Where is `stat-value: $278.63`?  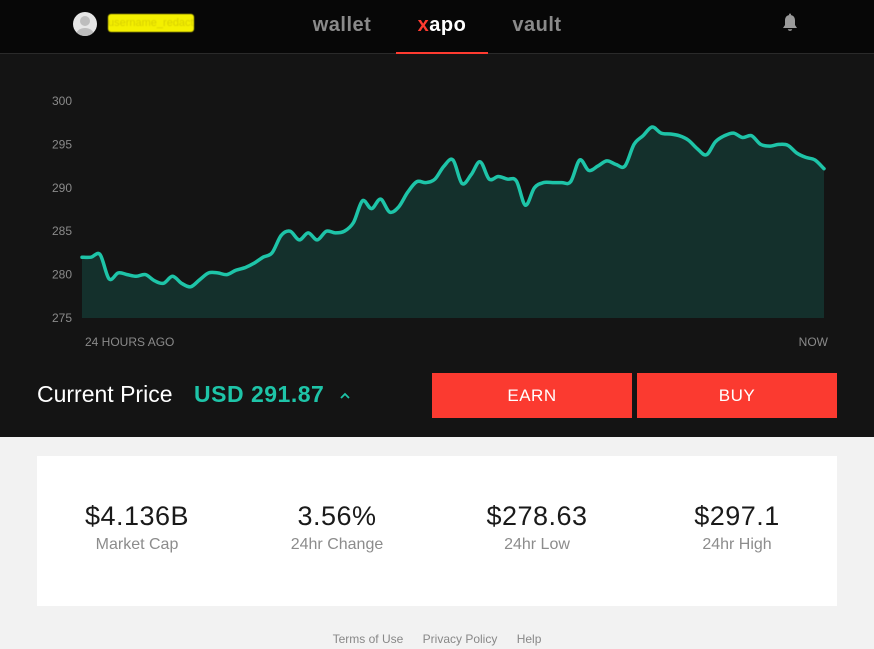 stat-value: $278.63 is located at coordinates (537, 516).